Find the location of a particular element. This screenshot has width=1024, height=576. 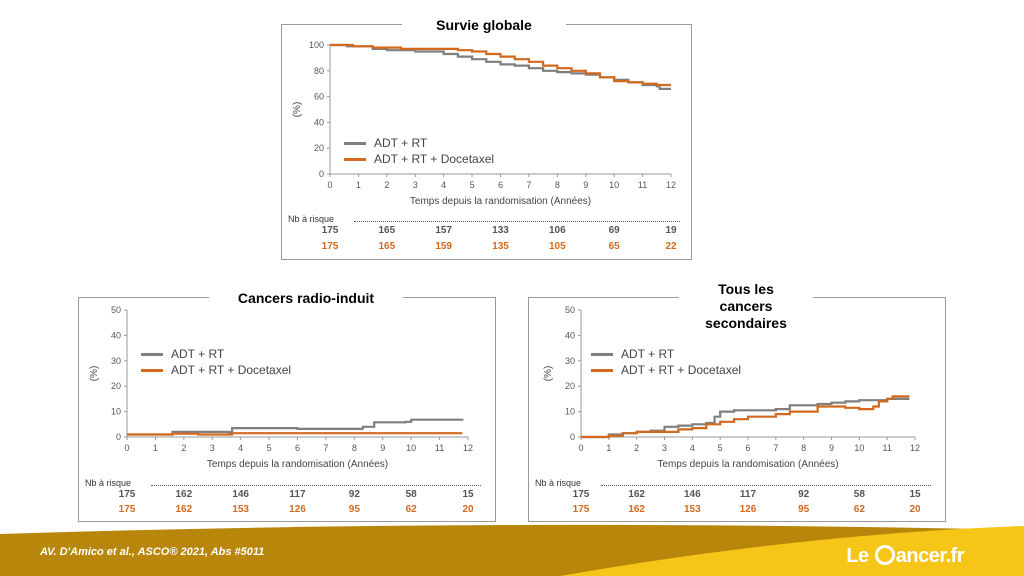

brand-c-icon is located at coordinates (884, 555).